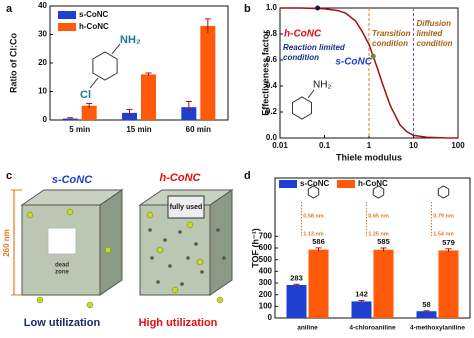 Image resolution: width=474 pixels, height=338 pixels. Describe the element at coordinates (272, 111) in the screenshot. I see `y-tick-label: 0.2` at that location.